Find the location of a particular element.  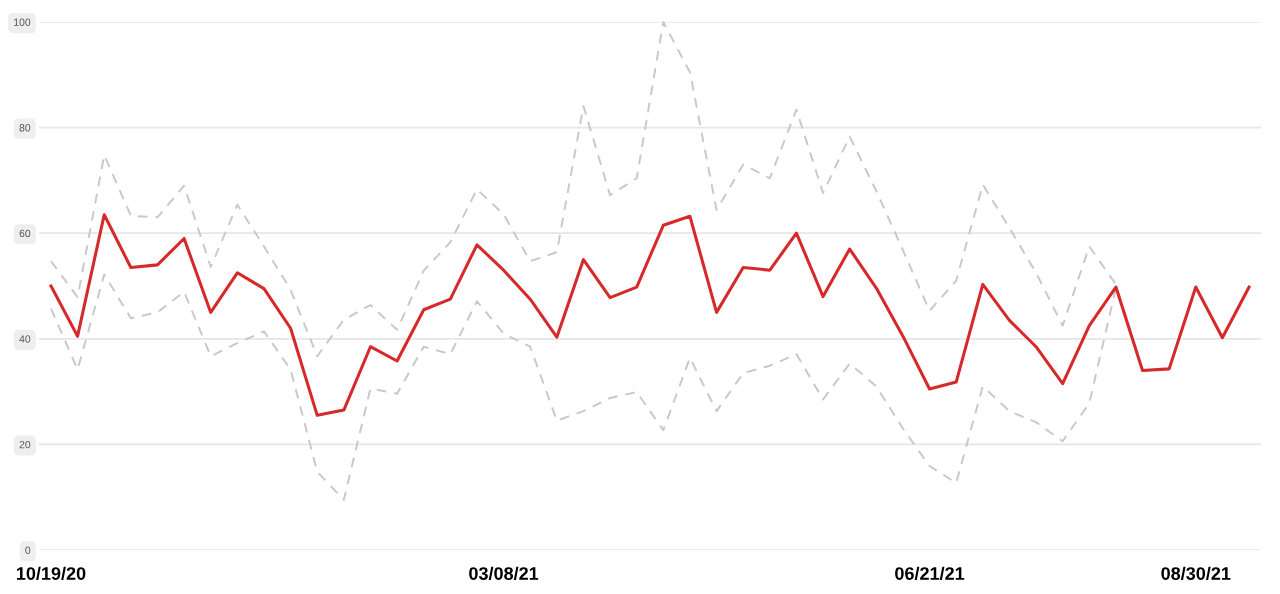

y-tick-label: 40 is located at coordinates (25, 339).